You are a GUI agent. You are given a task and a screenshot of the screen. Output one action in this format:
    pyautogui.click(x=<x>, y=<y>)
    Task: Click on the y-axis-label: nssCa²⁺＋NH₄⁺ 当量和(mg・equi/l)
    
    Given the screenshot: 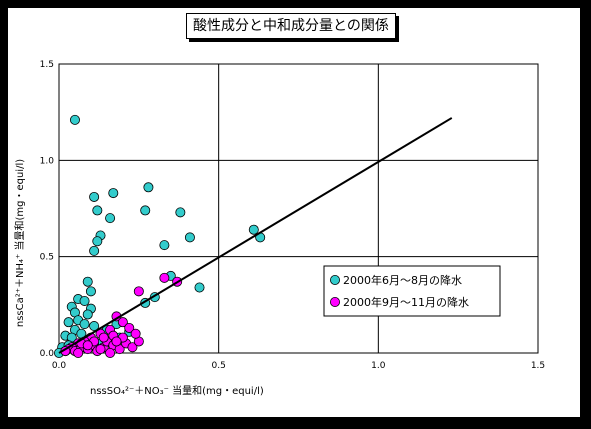 What is the action you would take?
    pyautogui.click(x=19, y=243)
    